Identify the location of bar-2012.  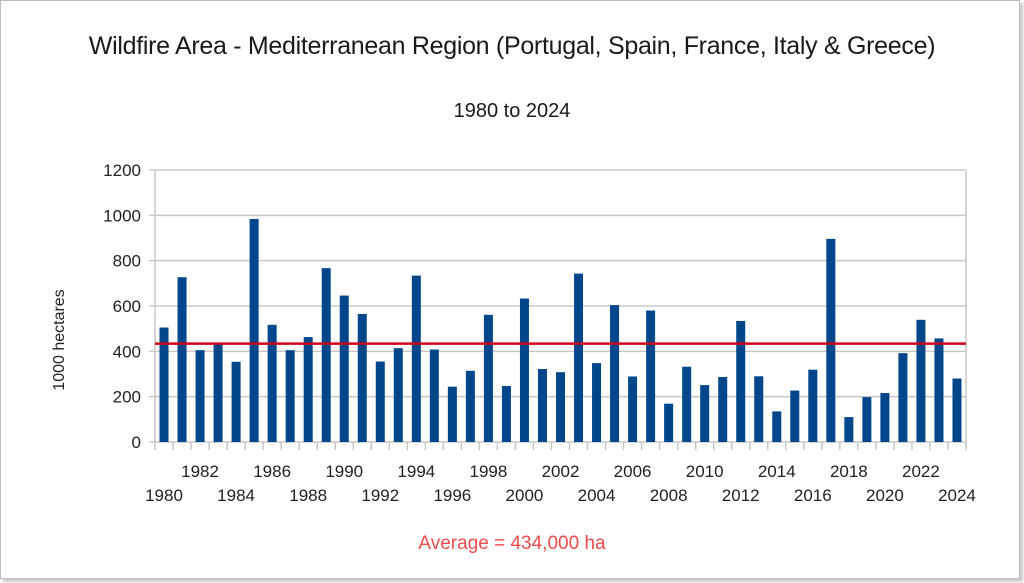
(741, 381).